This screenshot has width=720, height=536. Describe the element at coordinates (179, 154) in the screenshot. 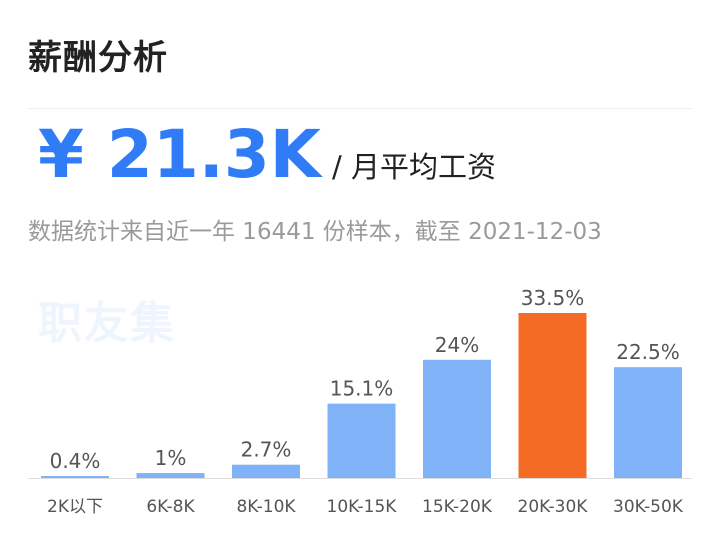

I see `average-salary-value: ¥ 21.3K` at that location.